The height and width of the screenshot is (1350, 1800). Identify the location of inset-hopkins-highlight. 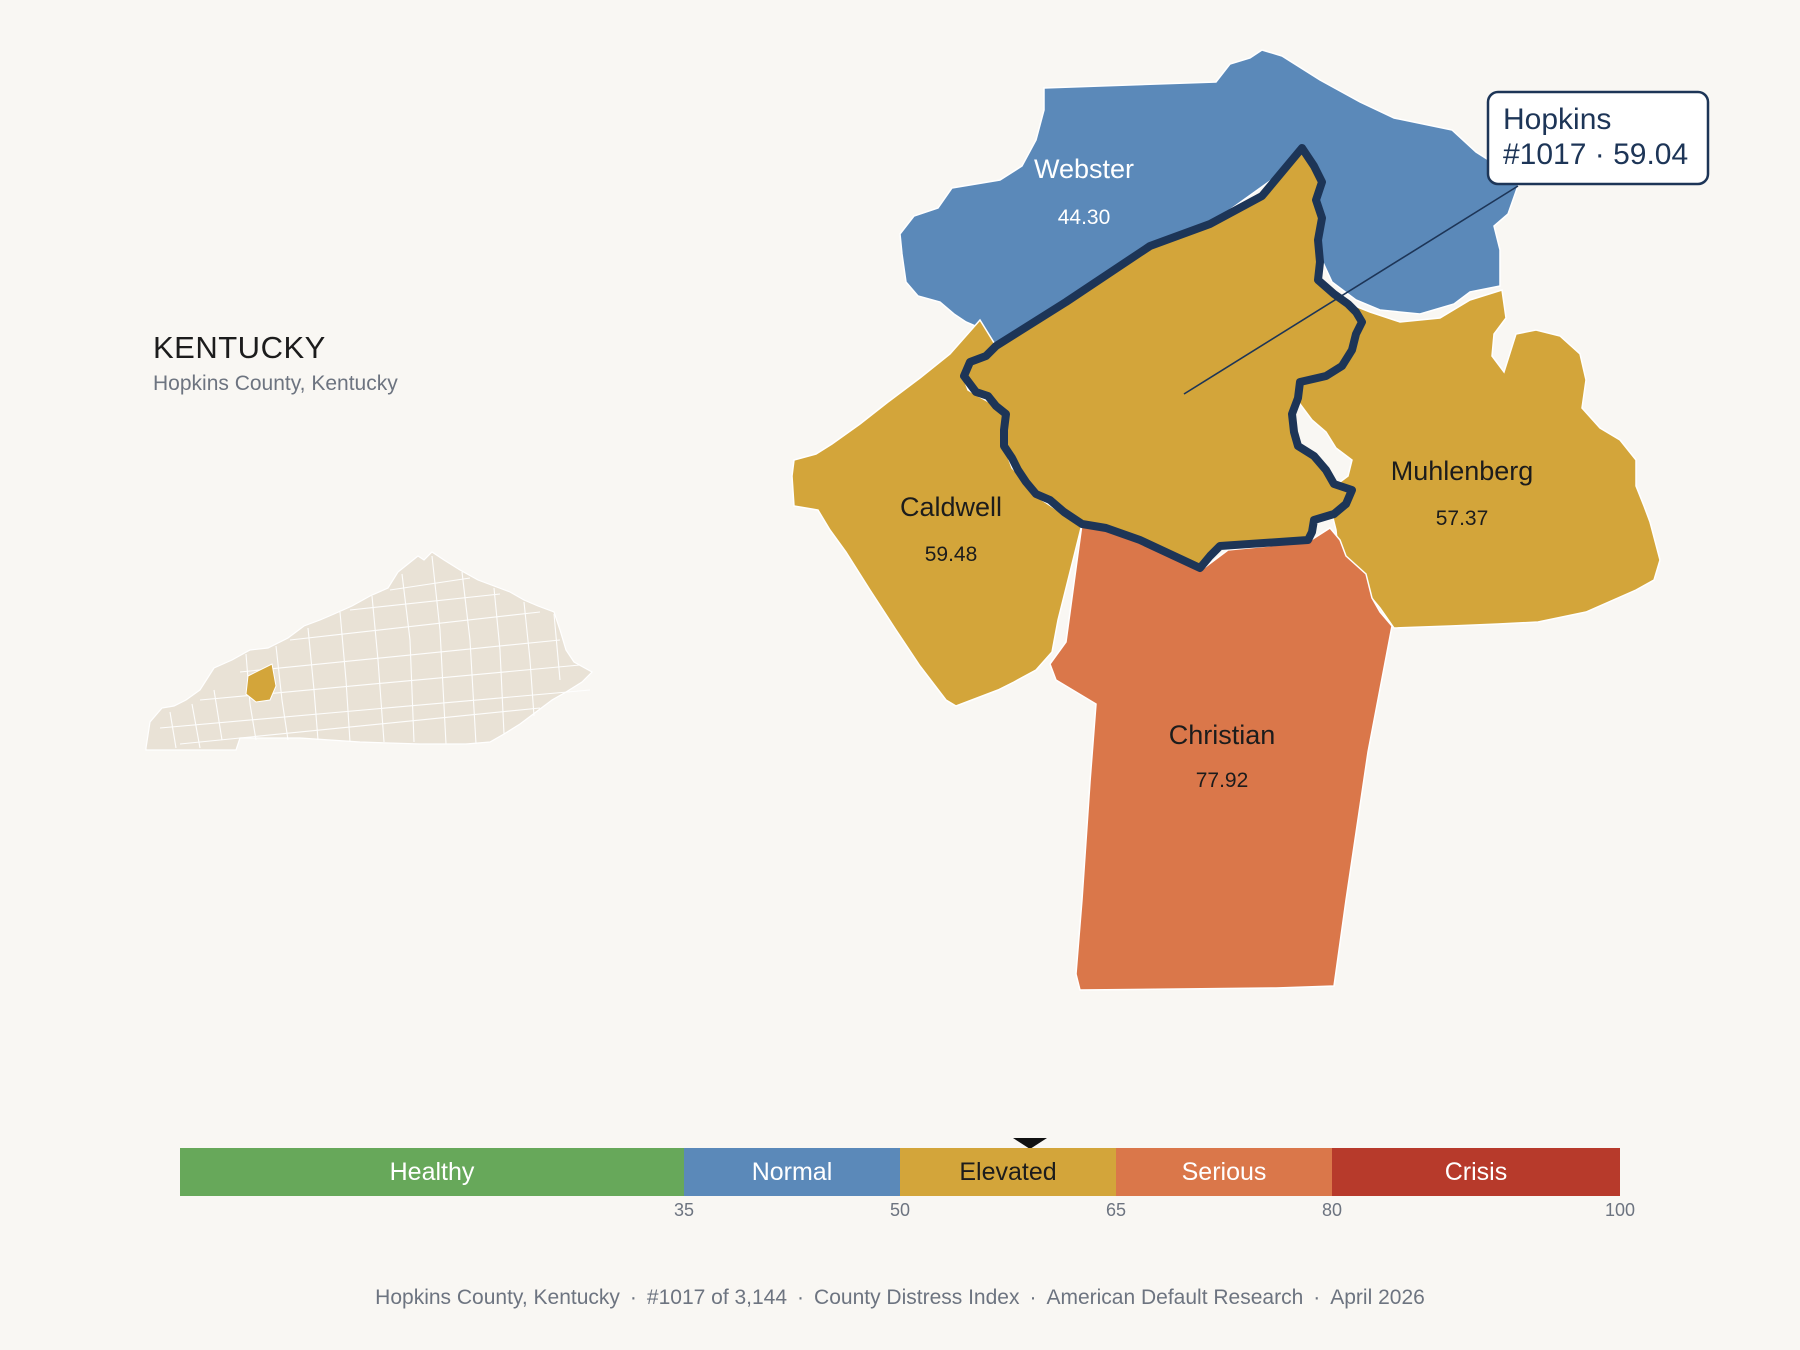
(261, 683).